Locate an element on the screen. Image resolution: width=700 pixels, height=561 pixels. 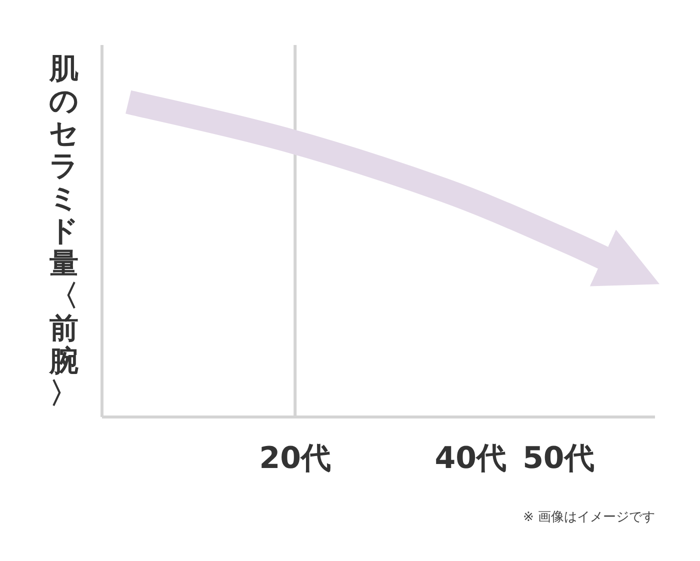
x-tick-label: 20代 is located at coordinates (295, 458).